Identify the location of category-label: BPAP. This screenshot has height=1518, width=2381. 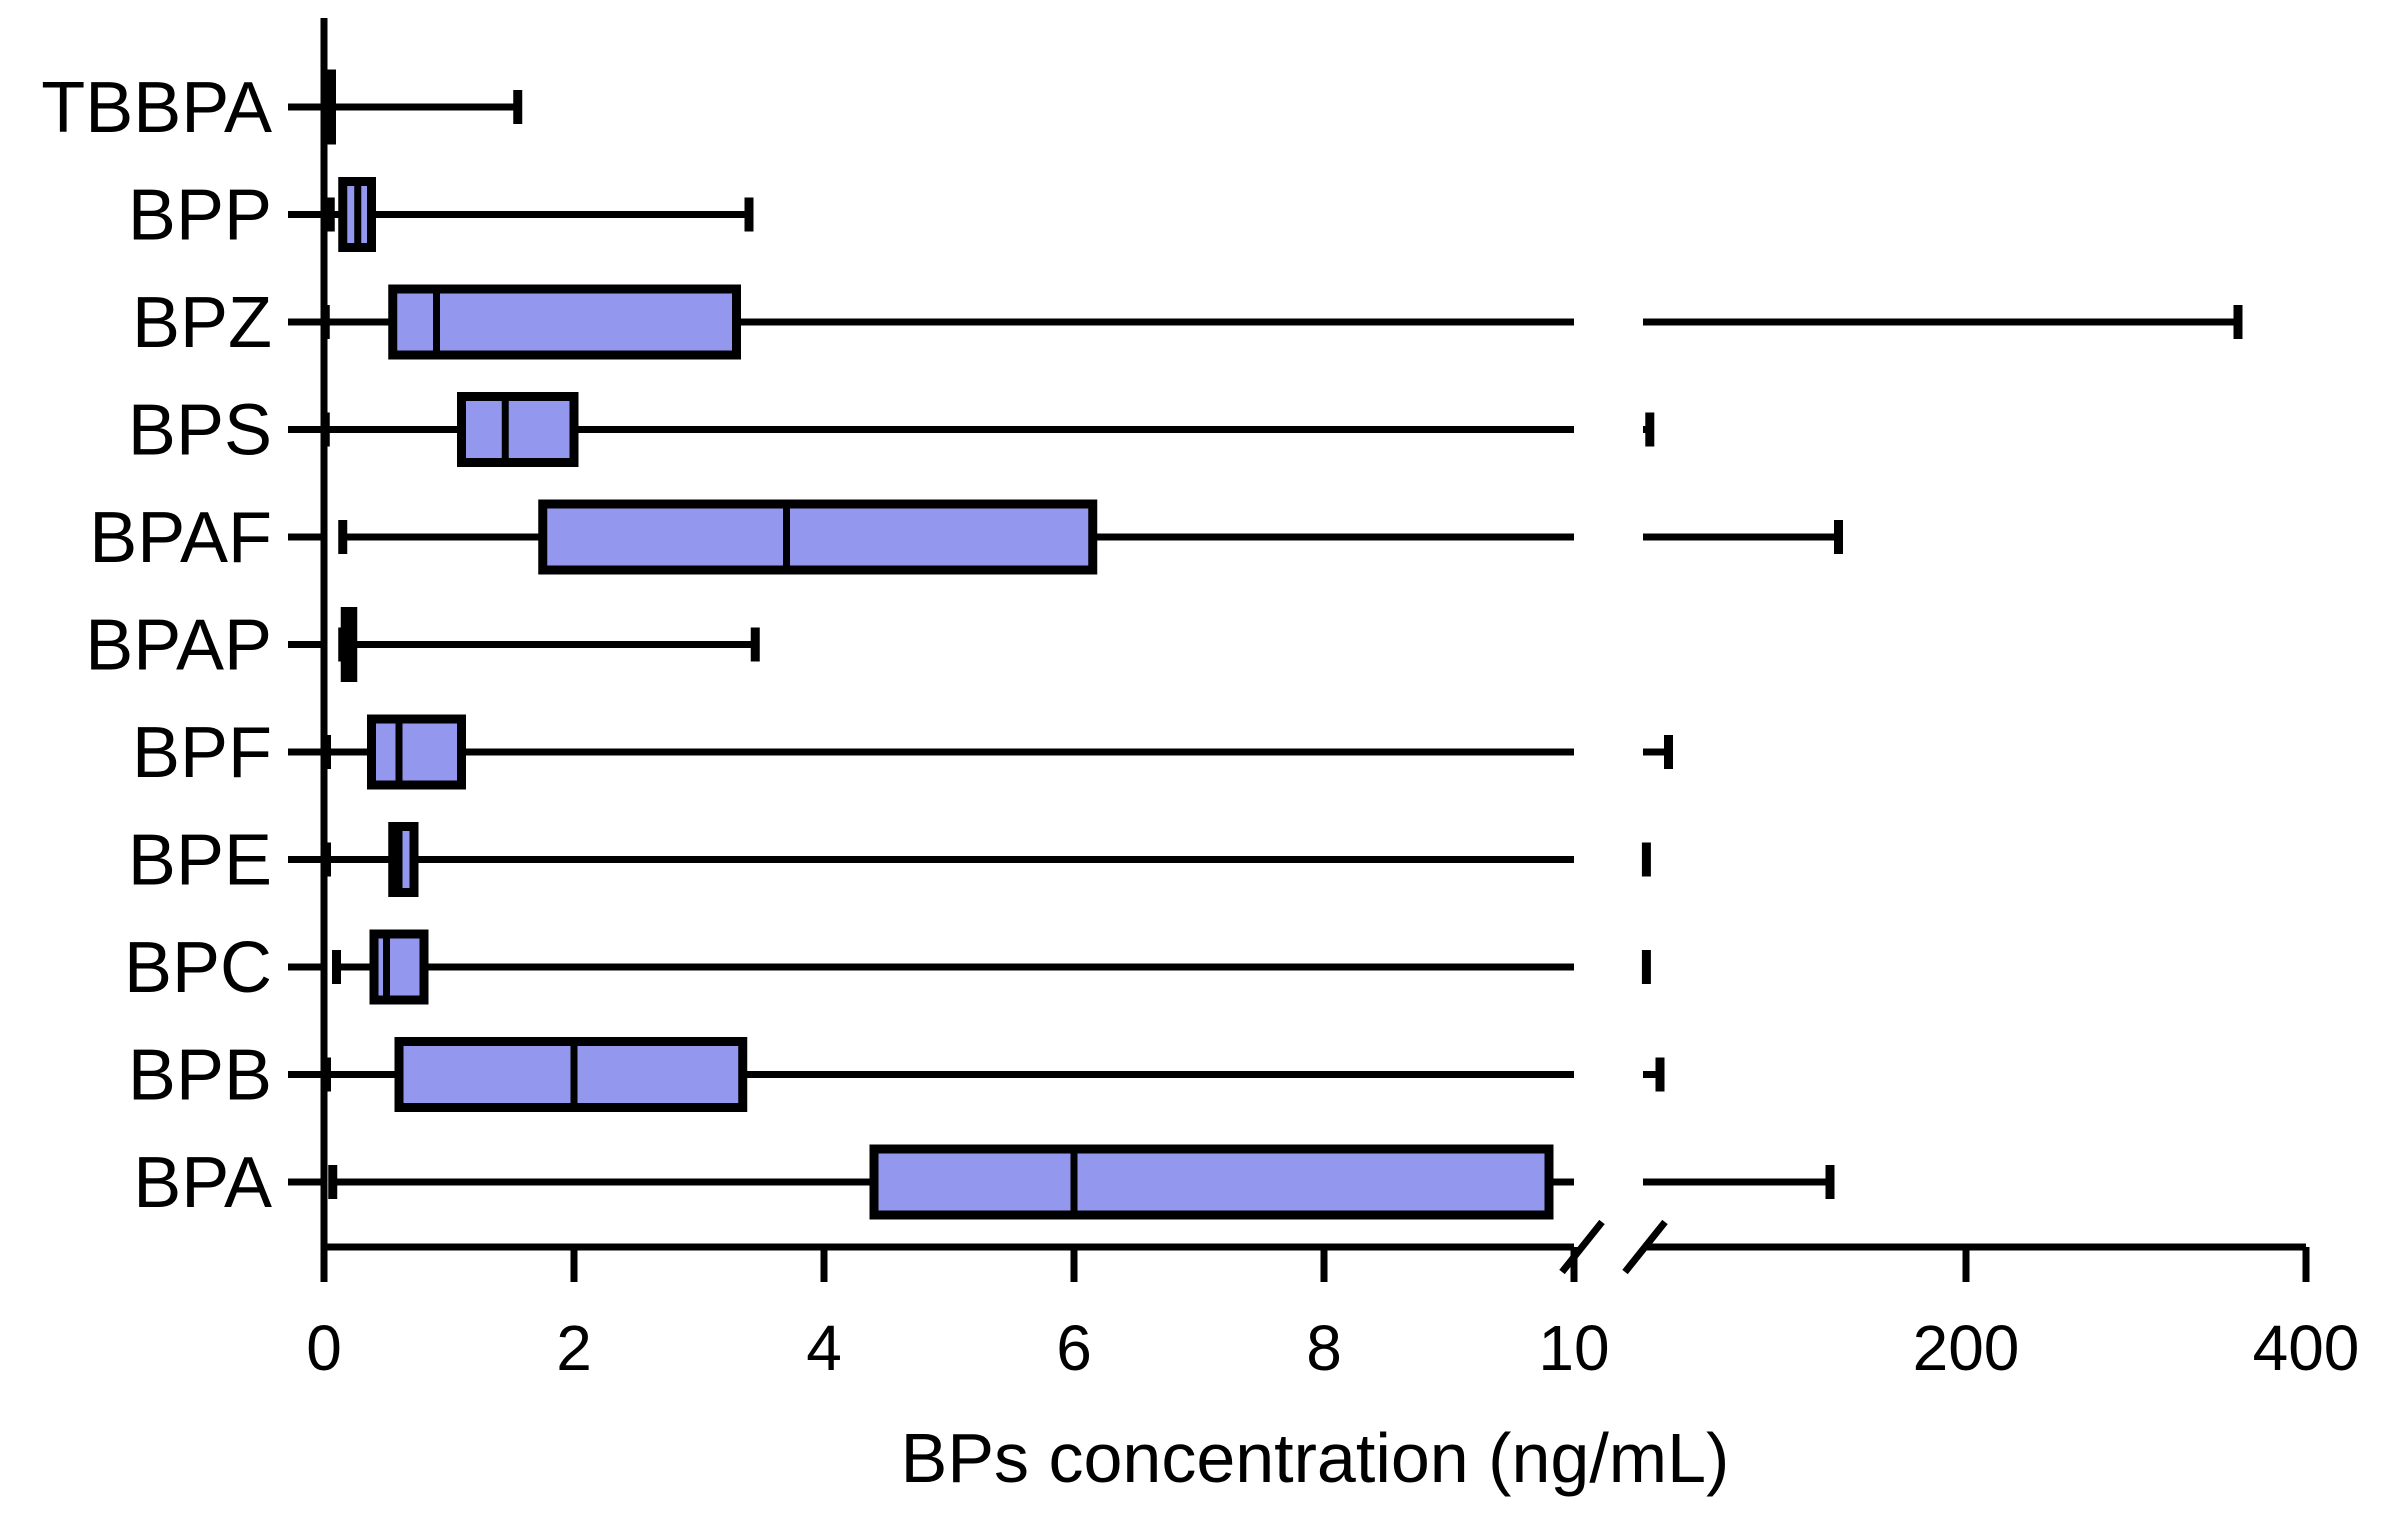
(178, 646).